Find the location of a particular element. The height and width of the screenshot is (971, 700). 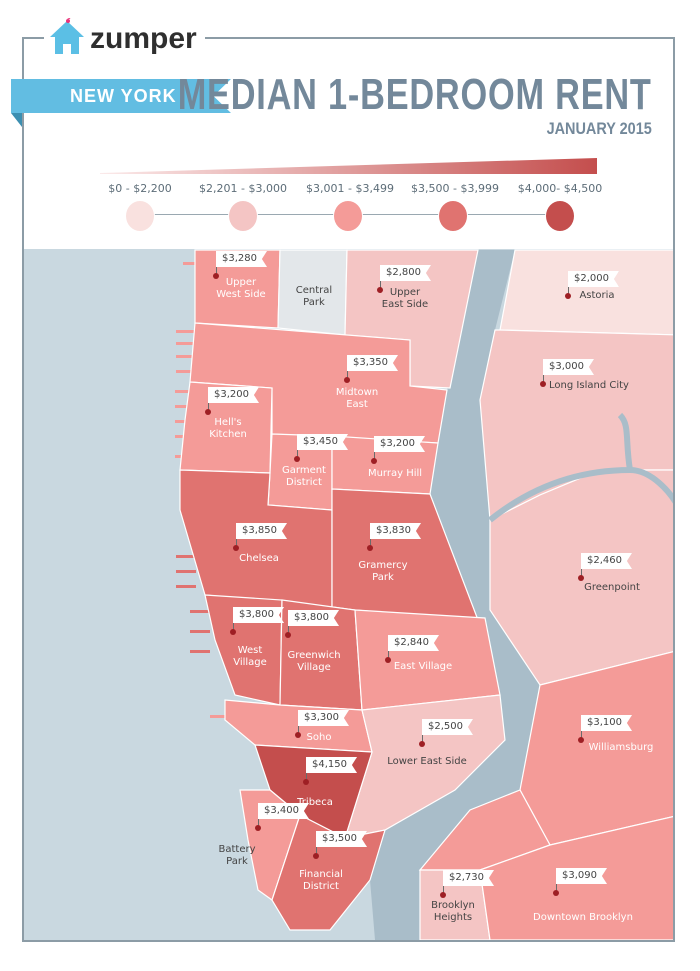

legend-label: $0 - $2,200 is located at coordinates (140, 188).